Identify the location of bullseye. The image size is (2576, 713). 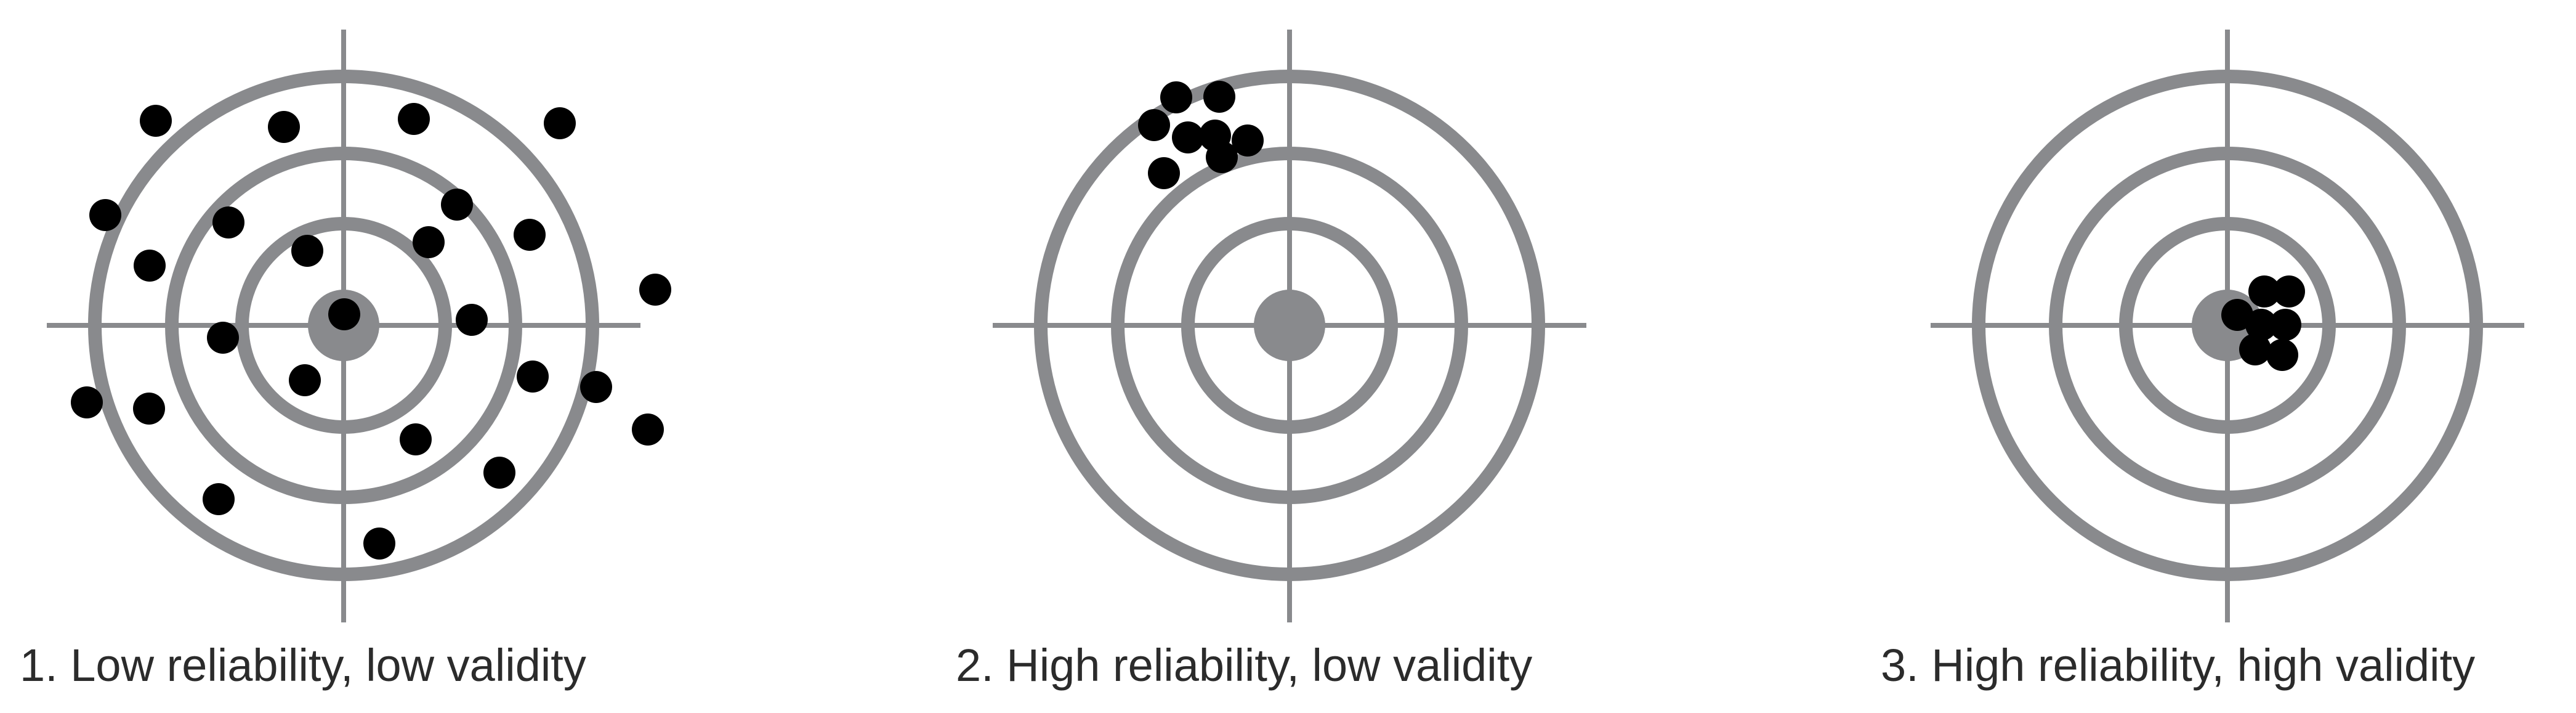
(1289, 326).